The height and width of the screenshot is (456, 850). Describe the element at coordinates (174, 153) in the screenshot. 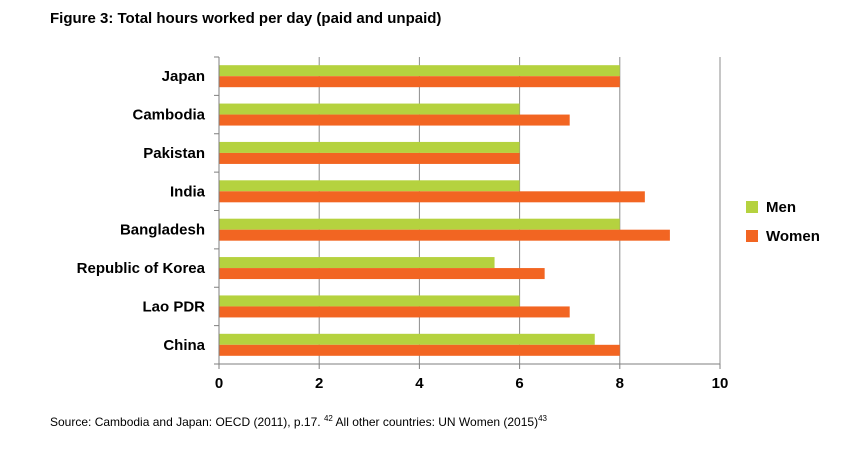

I see `category-label: Pakistan` at that location.